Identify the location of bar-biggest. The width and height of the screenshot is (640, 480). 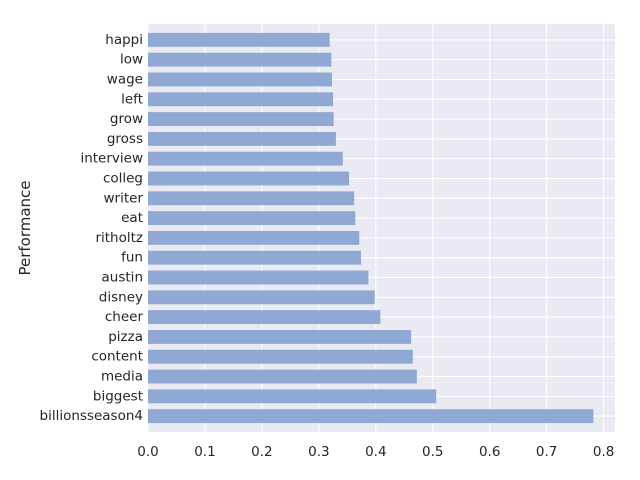
(292, 396).